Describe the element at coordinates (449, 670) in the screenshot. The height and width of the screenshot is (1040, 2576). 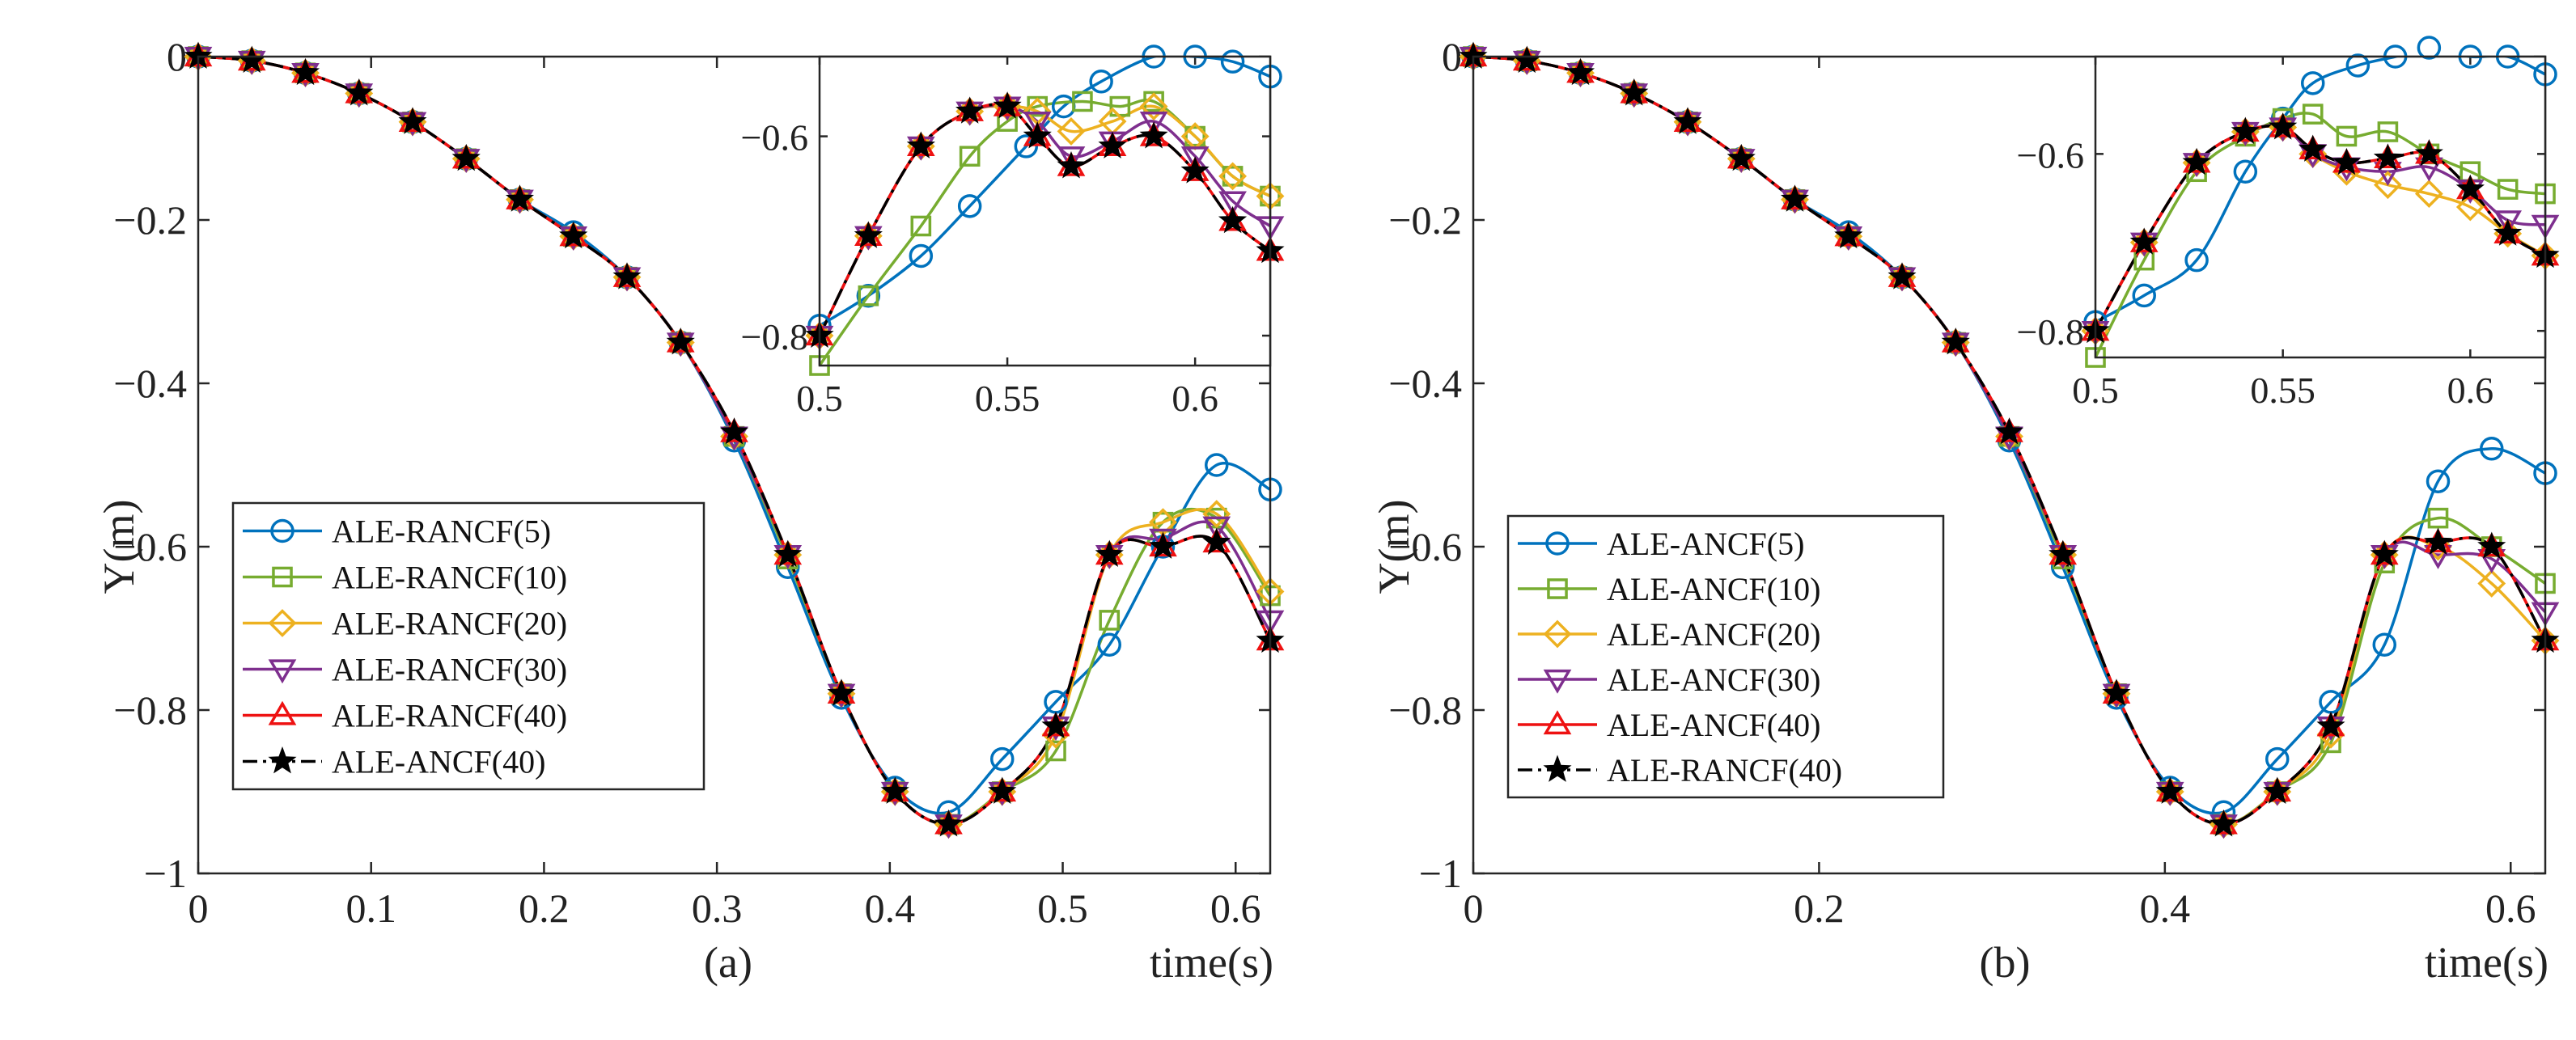
I see `legend-entry: ALE-RANCF(30)` at that location.